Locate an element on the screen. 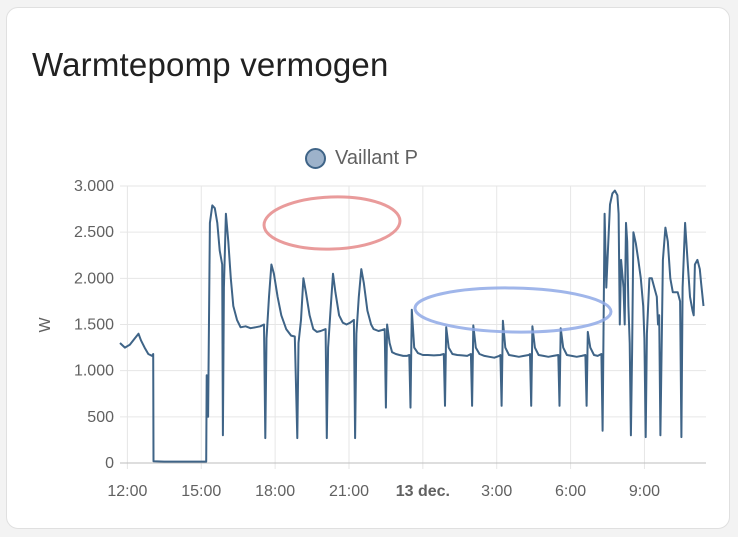  y-tick-label: 500 is located at coordinates (100, 417).